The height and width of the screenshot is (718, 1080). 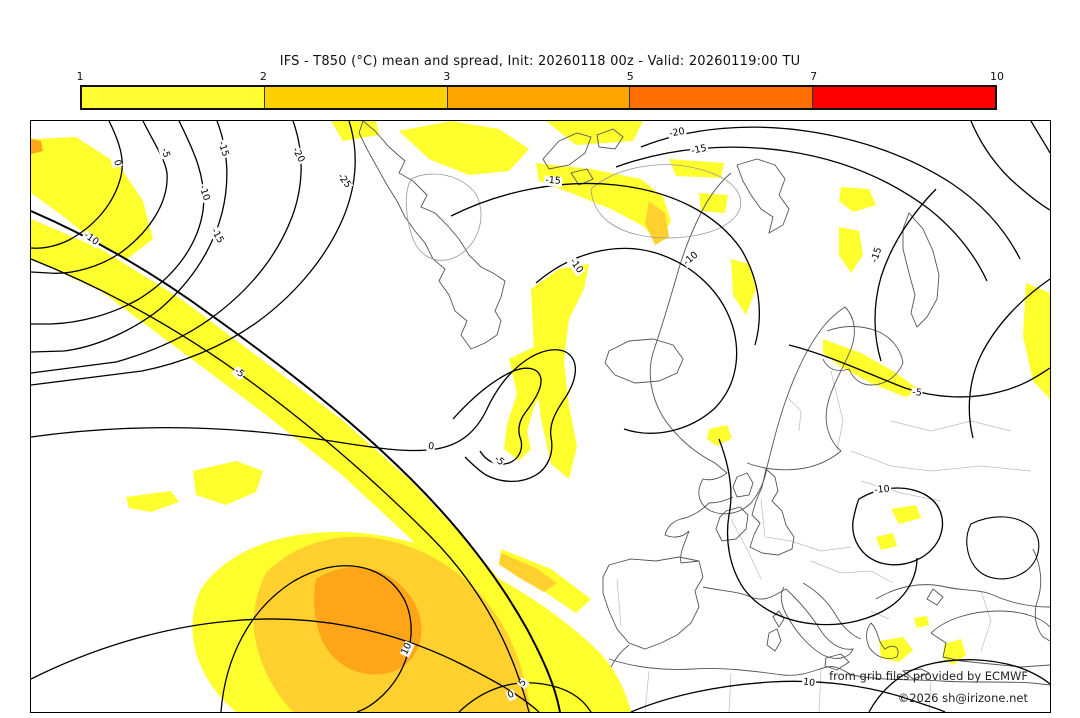 What do you see at coordinates (630, 76) in the screenshot?
I see `colorbar-tick-label: 5` at bounding box center [630, 76].